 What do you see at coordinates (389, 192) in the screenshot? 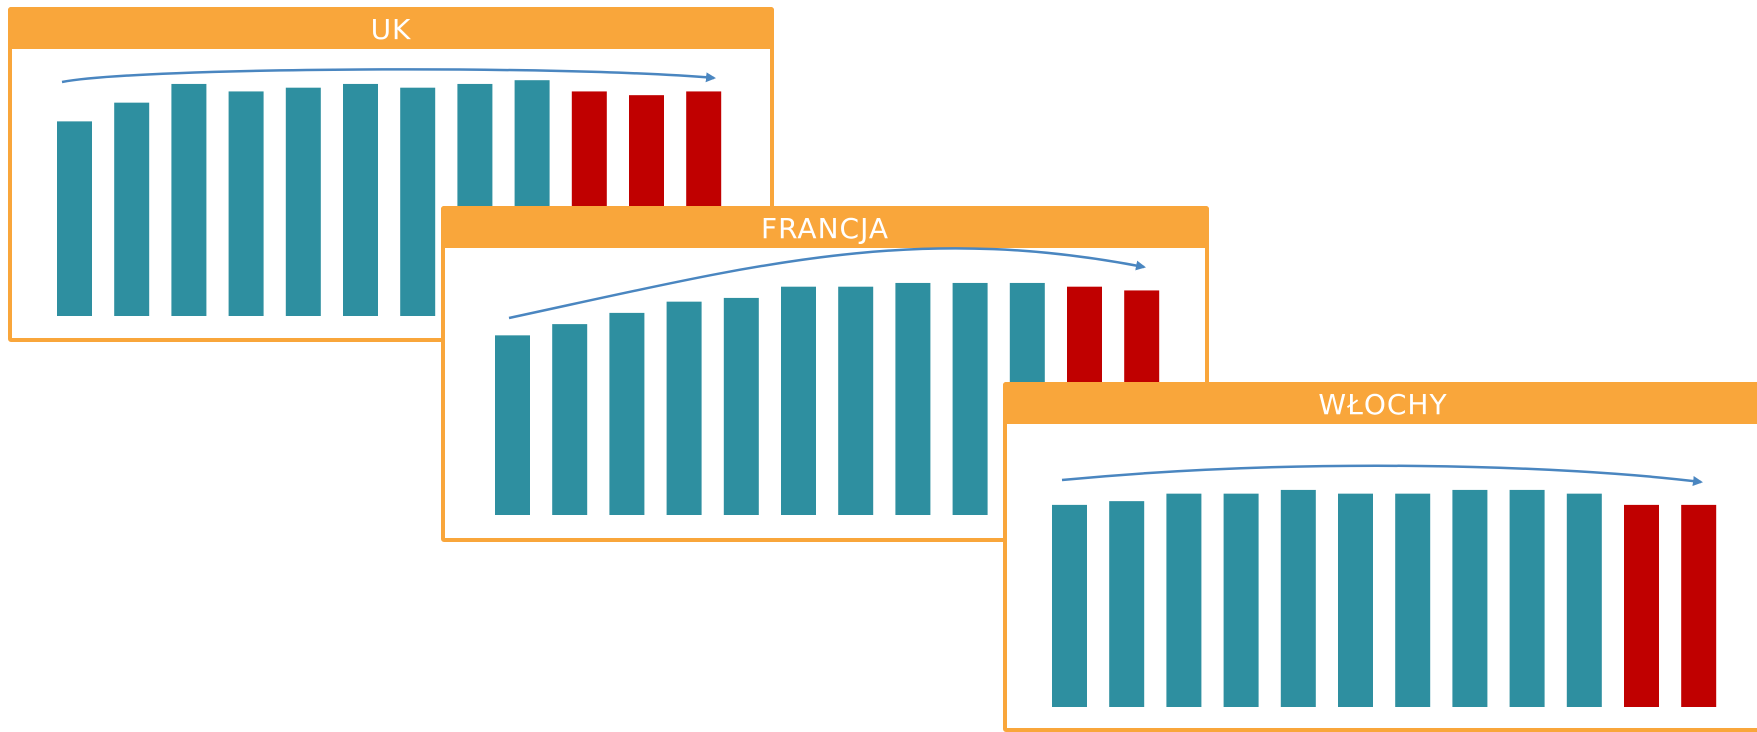
I see `bar-chart-uk` at bounding box center [389, 192].